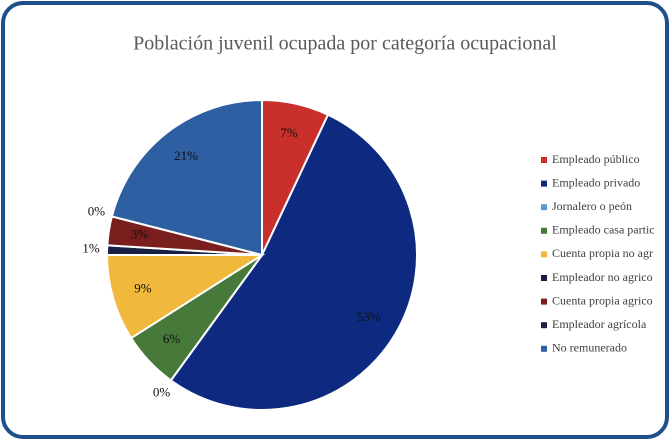 Image resolution: width=670 pixels, height=440 pixels. I want to click on legend-label: Empleado privado, so click(596, 182).